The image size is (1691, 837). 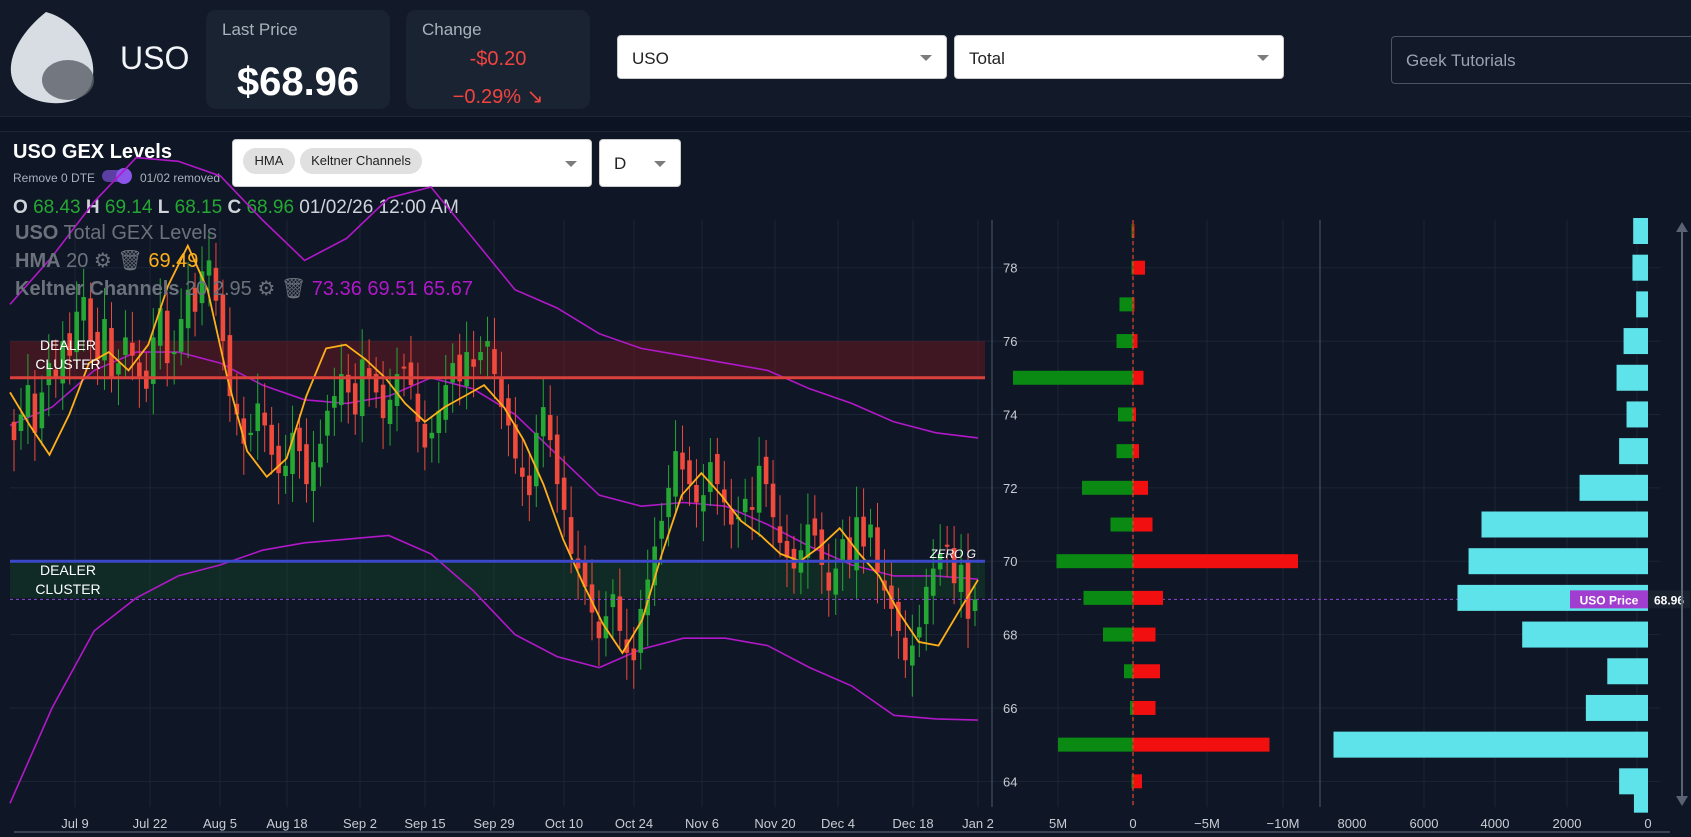 What do you see at coordinates (269, 161) in the screenshot?
I see `indicator-chip-hma: HMA` at bounding box center [269, 161].